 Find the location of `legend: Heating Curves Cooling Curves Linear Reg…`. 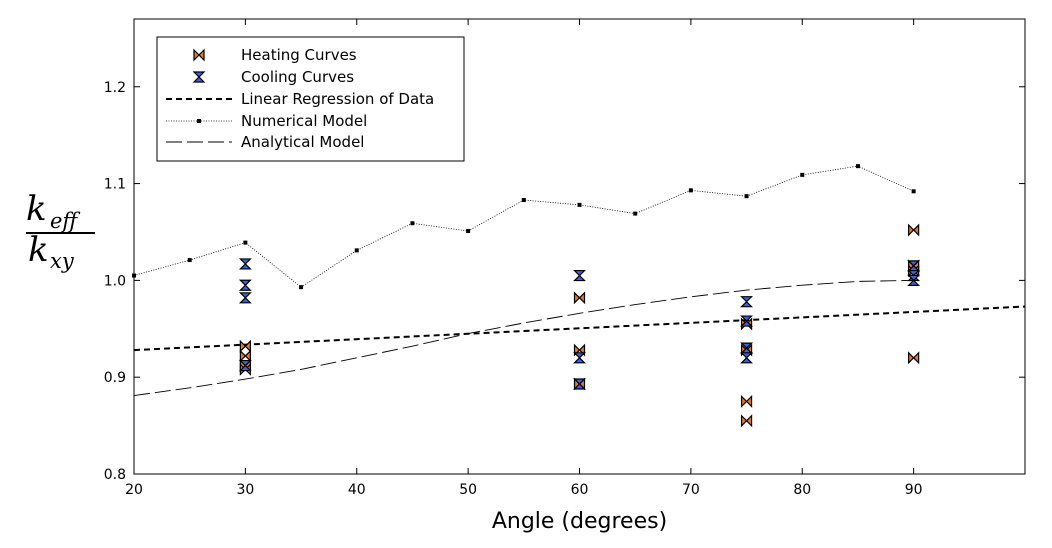

legend: Heating Curves Cooling Curves Linear Reg… is located at coordinates (310, 99).